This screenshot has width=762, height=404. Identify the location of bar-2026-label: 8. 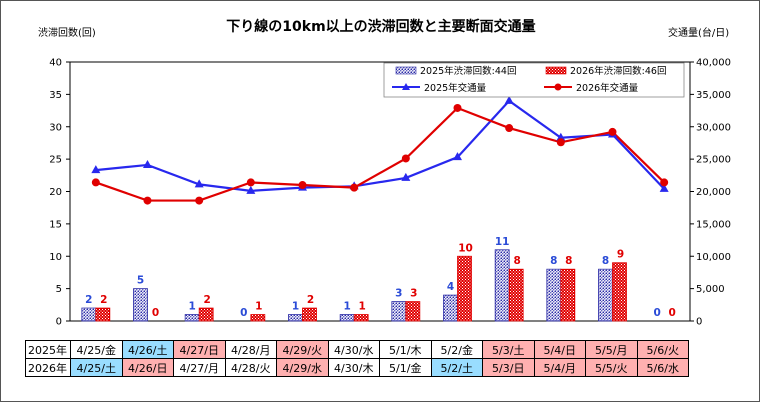
(517, 261).